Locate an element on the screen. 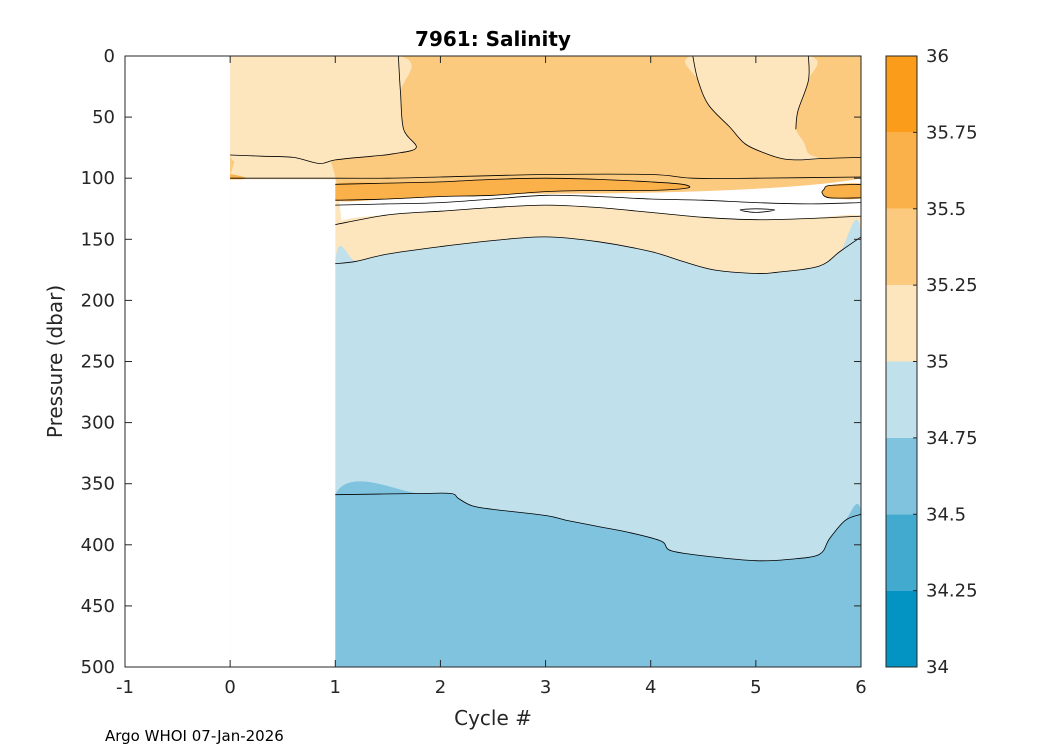 This screenshot has height=750, width=1050. contour-line-35.5-7 is located at coordinates (757, 210).